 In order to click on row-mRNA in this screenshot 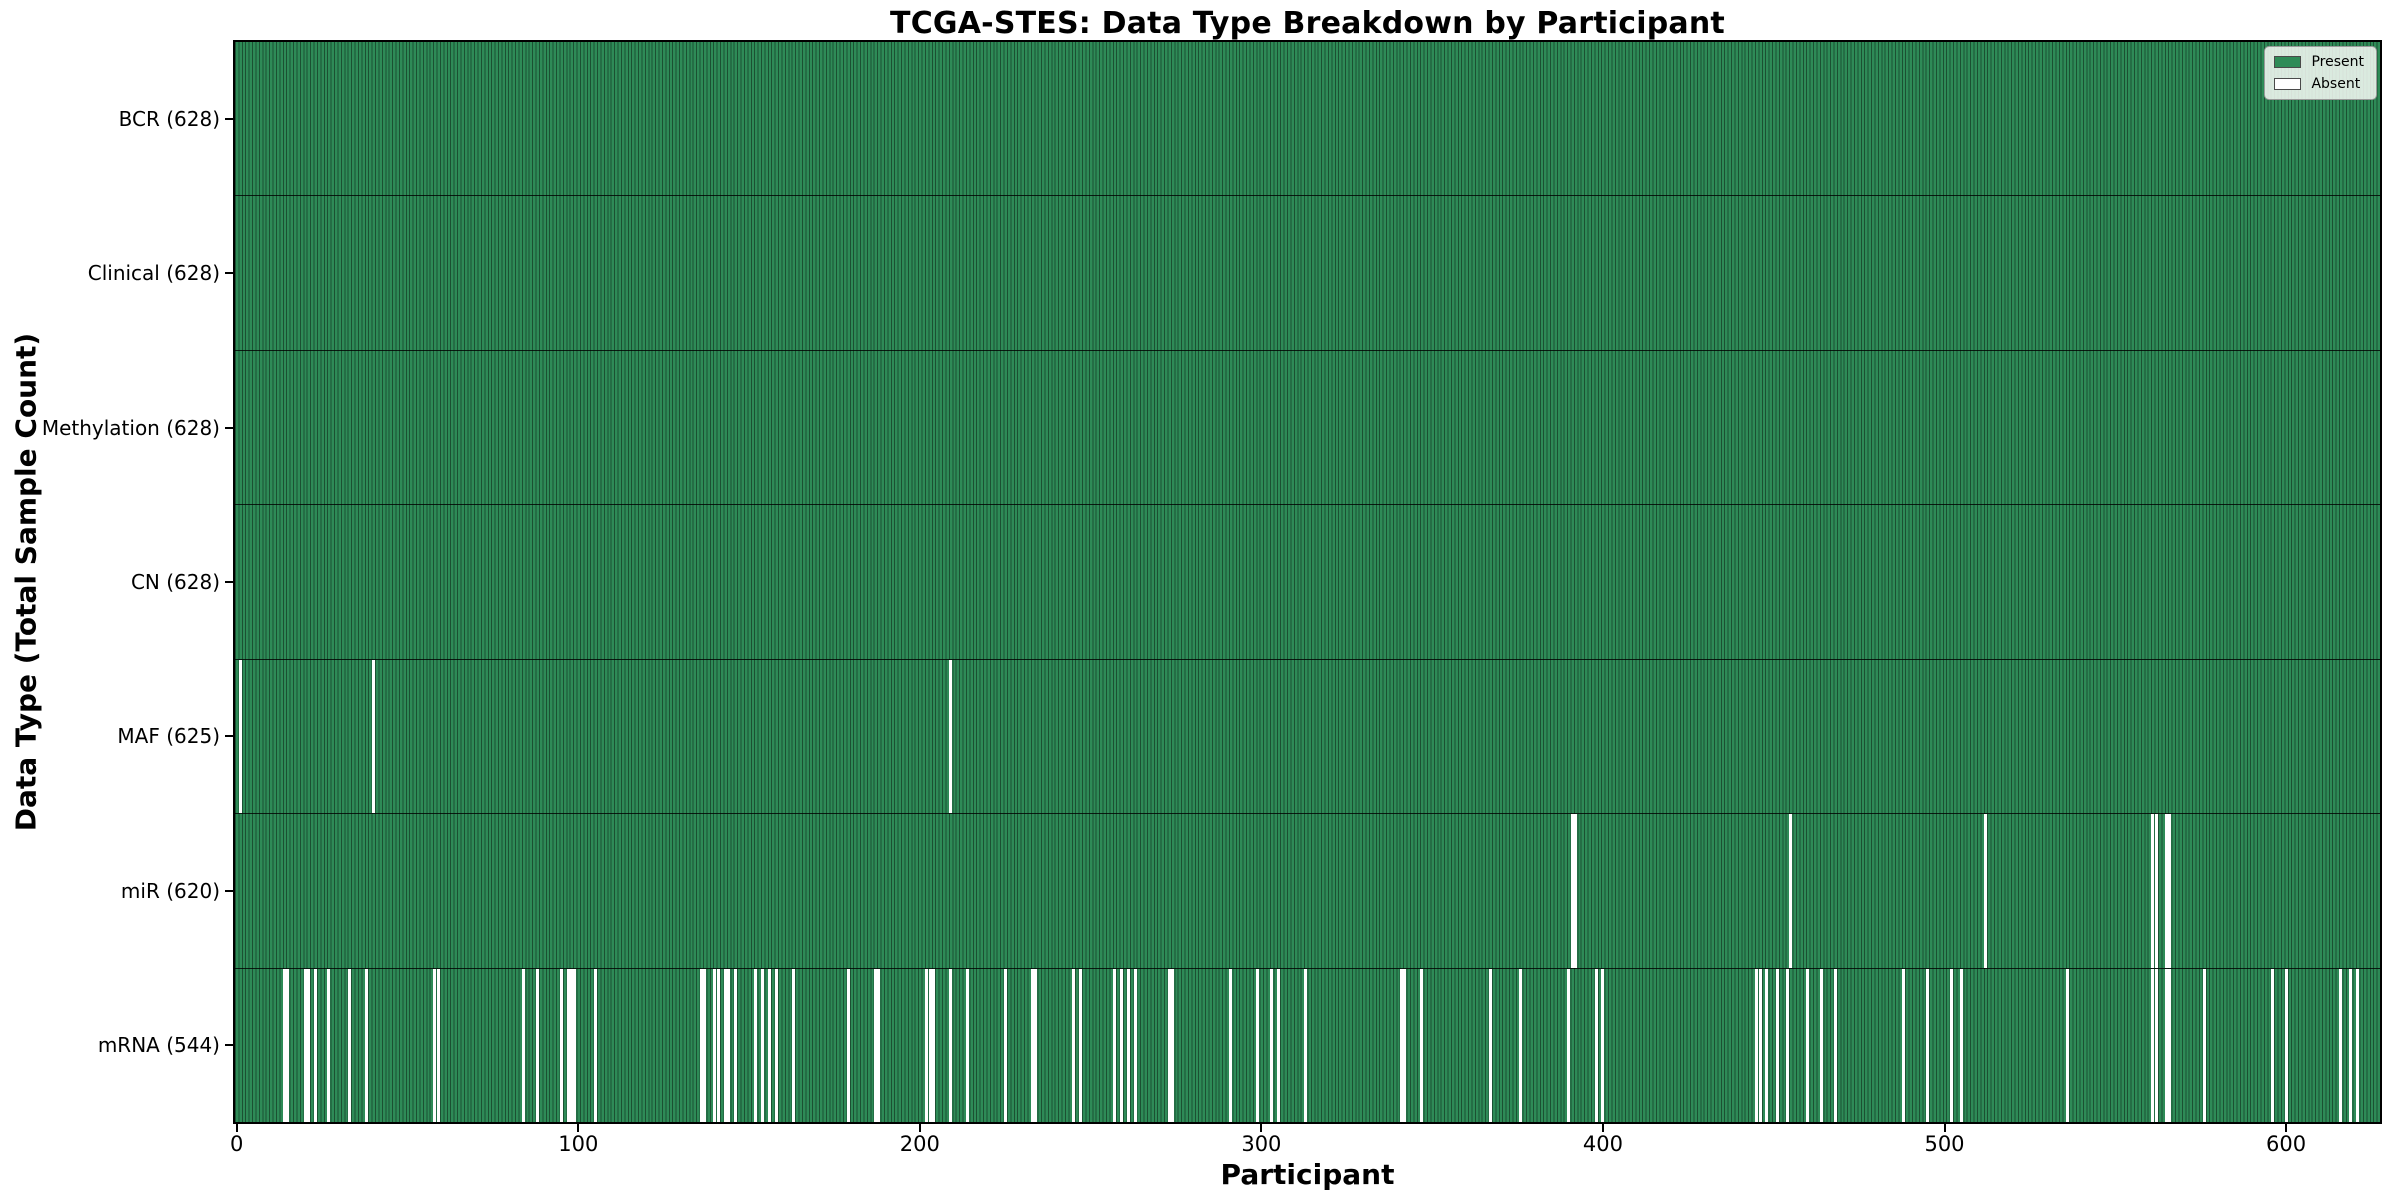, I will do `click(1307, 1044)`.